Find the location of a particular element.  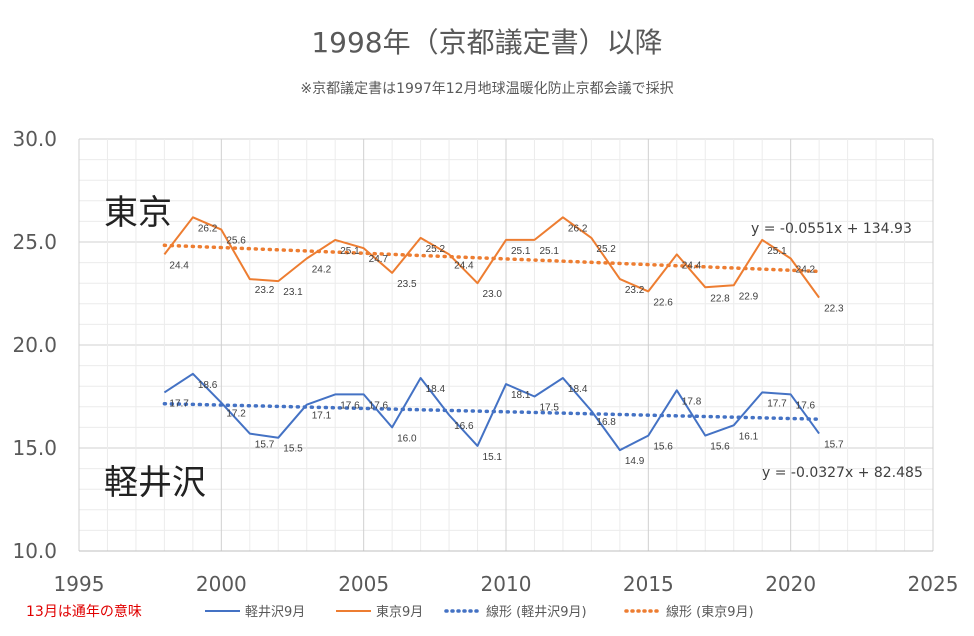

series-line-karuizawa is located at coordinates (491, 412).